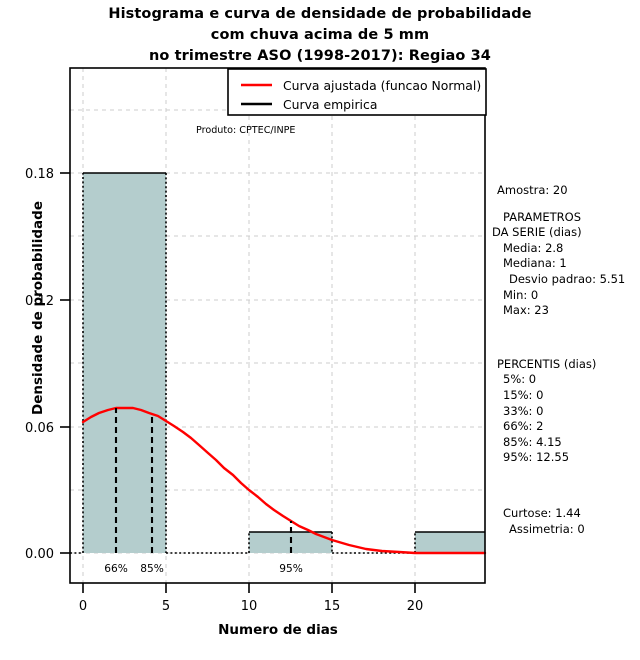 This screenshot has height=660, width=640. I want to click on stat-p85: 85%: 4.15, so click(532, 441).